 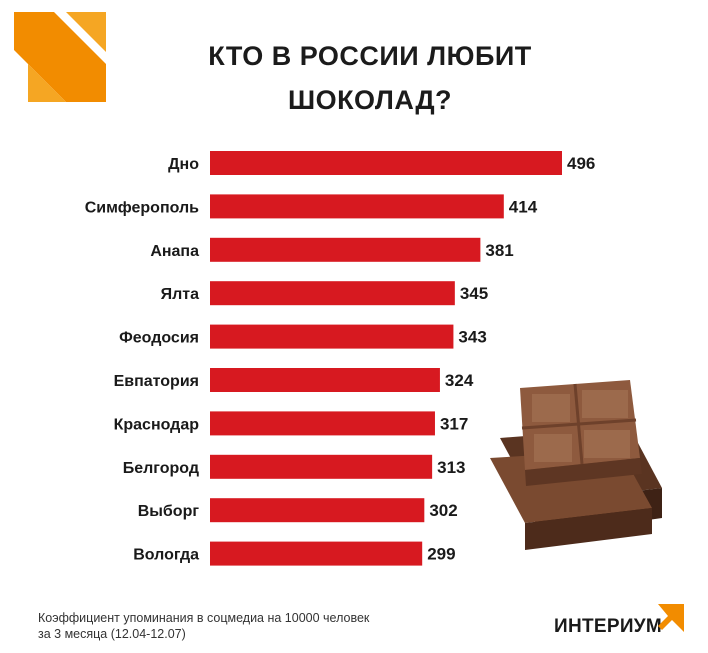 I want to click on value-label: 496, so click(x=581, y=163).